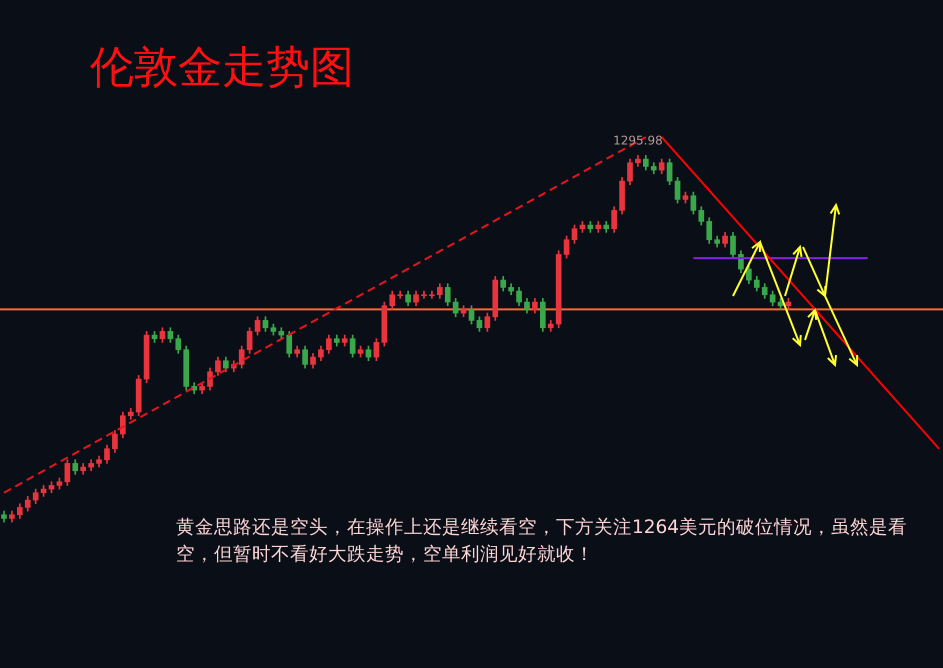  I want to click on annotation: 黄金思路还是空头，在操作上还是继续看空，下方关注1264美元的破位情况，虽然是看空，但暂时不看好大跌走势，空单利润见好就收！, so click(542, 541).